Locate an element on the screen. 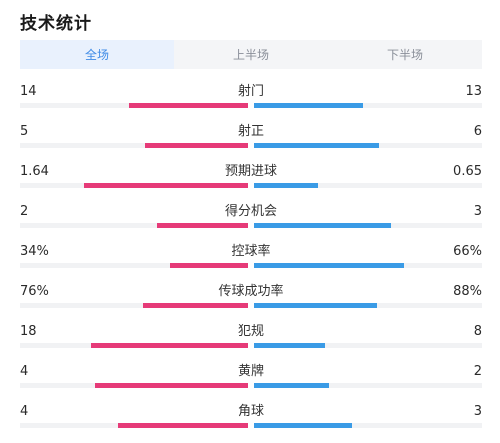  tab-second-half: 下半场 is located at coordinates (404, 55).